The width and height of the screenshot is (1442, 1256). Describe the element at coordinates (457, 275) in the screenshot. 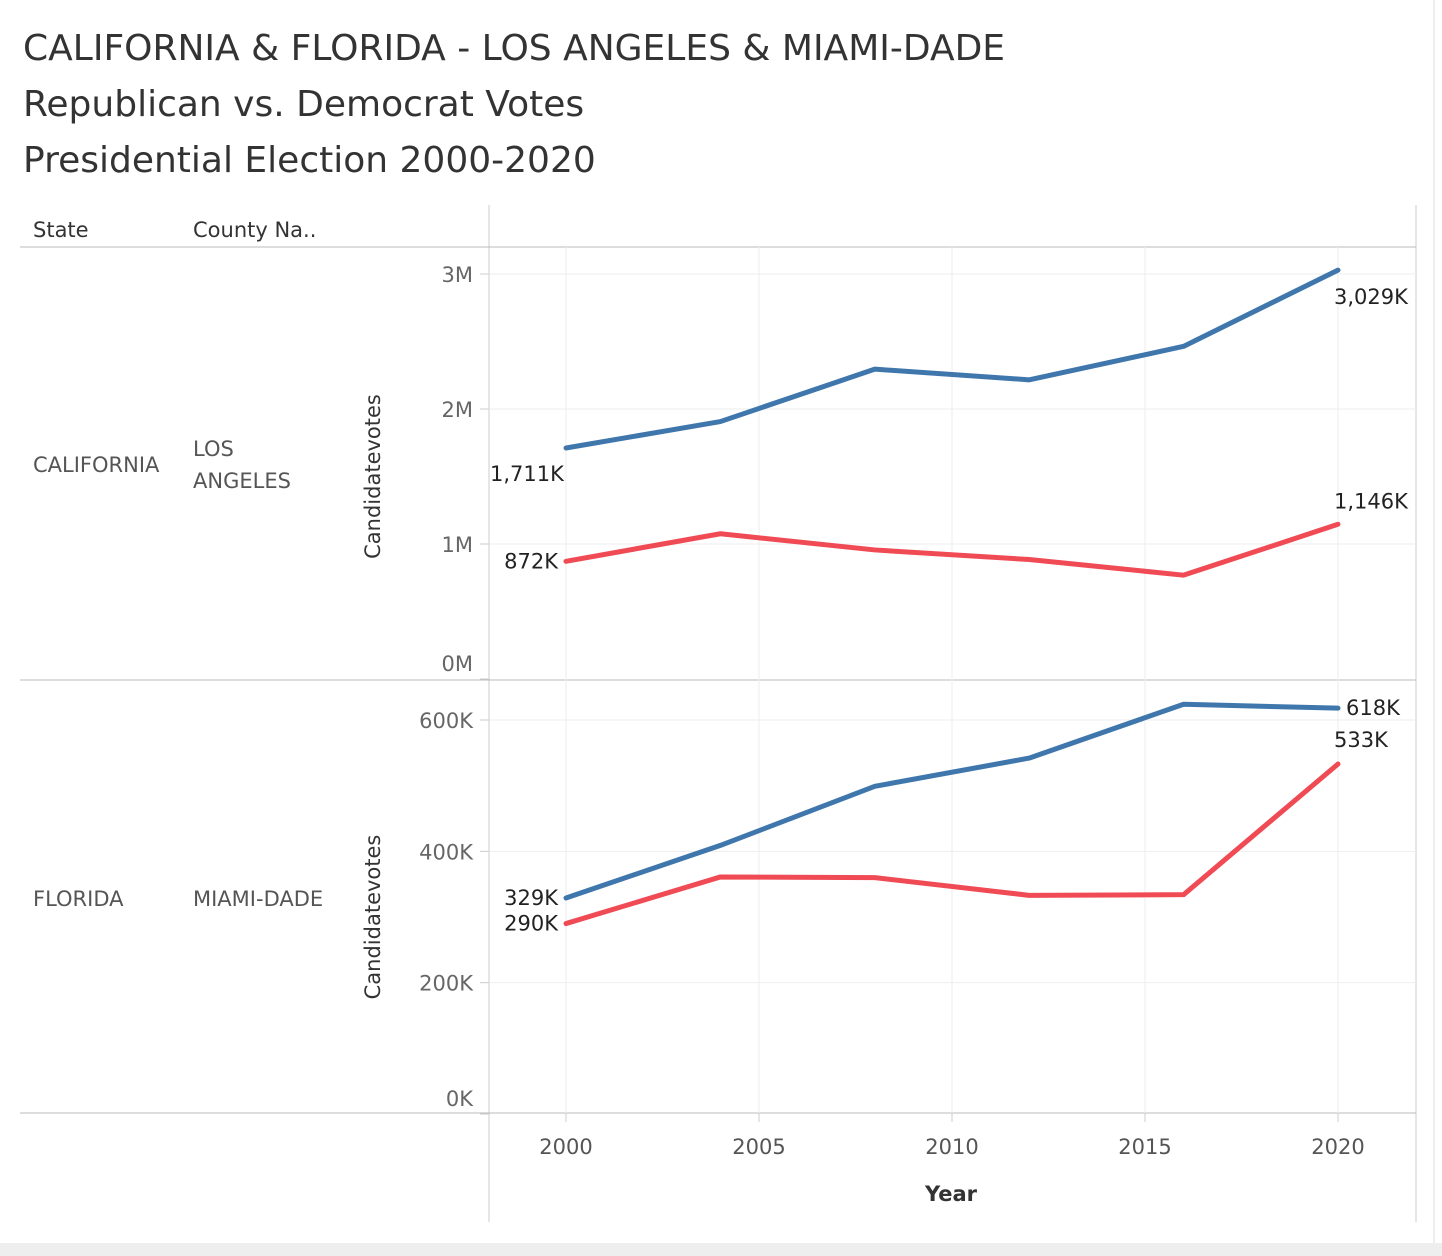

I see `y-tick-label: 3M` at that location.